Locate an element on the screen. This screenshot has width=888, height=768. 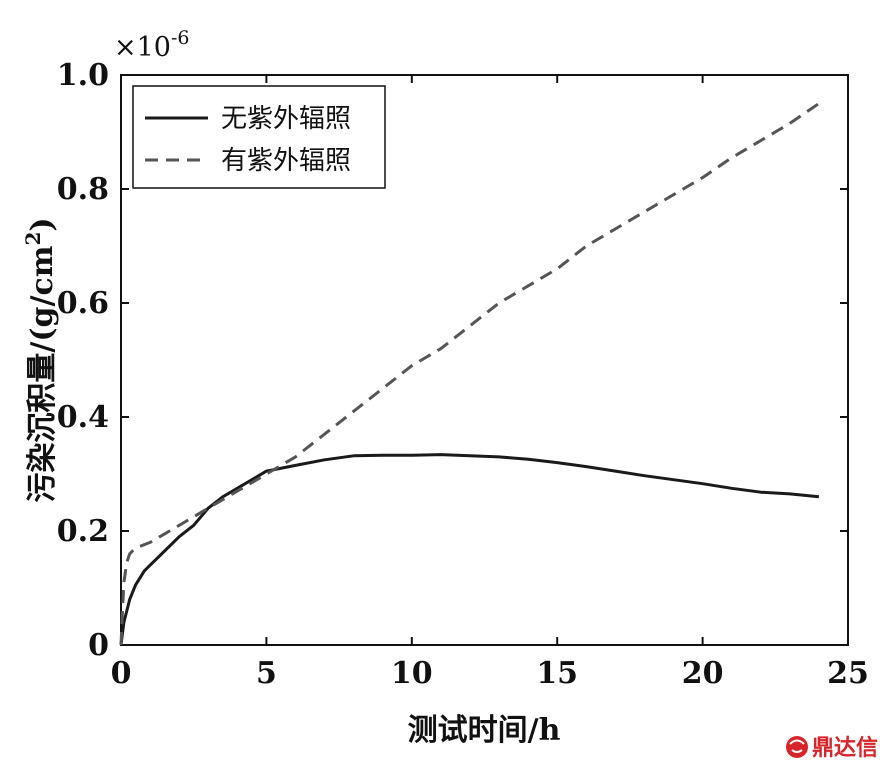
legend-label-uv: 有紫外辐照 is located at coordinates (286, 161).